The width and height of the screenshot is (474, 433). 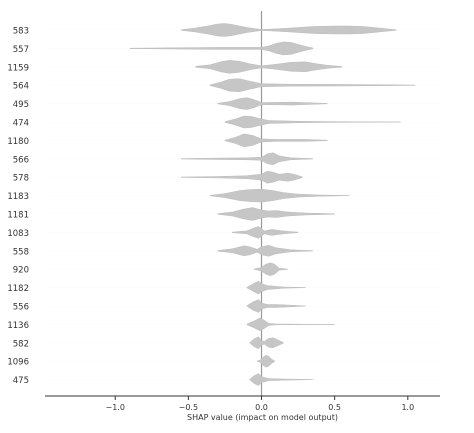 I want to click on y-tick-label: 578, so click(x=21, y=179).